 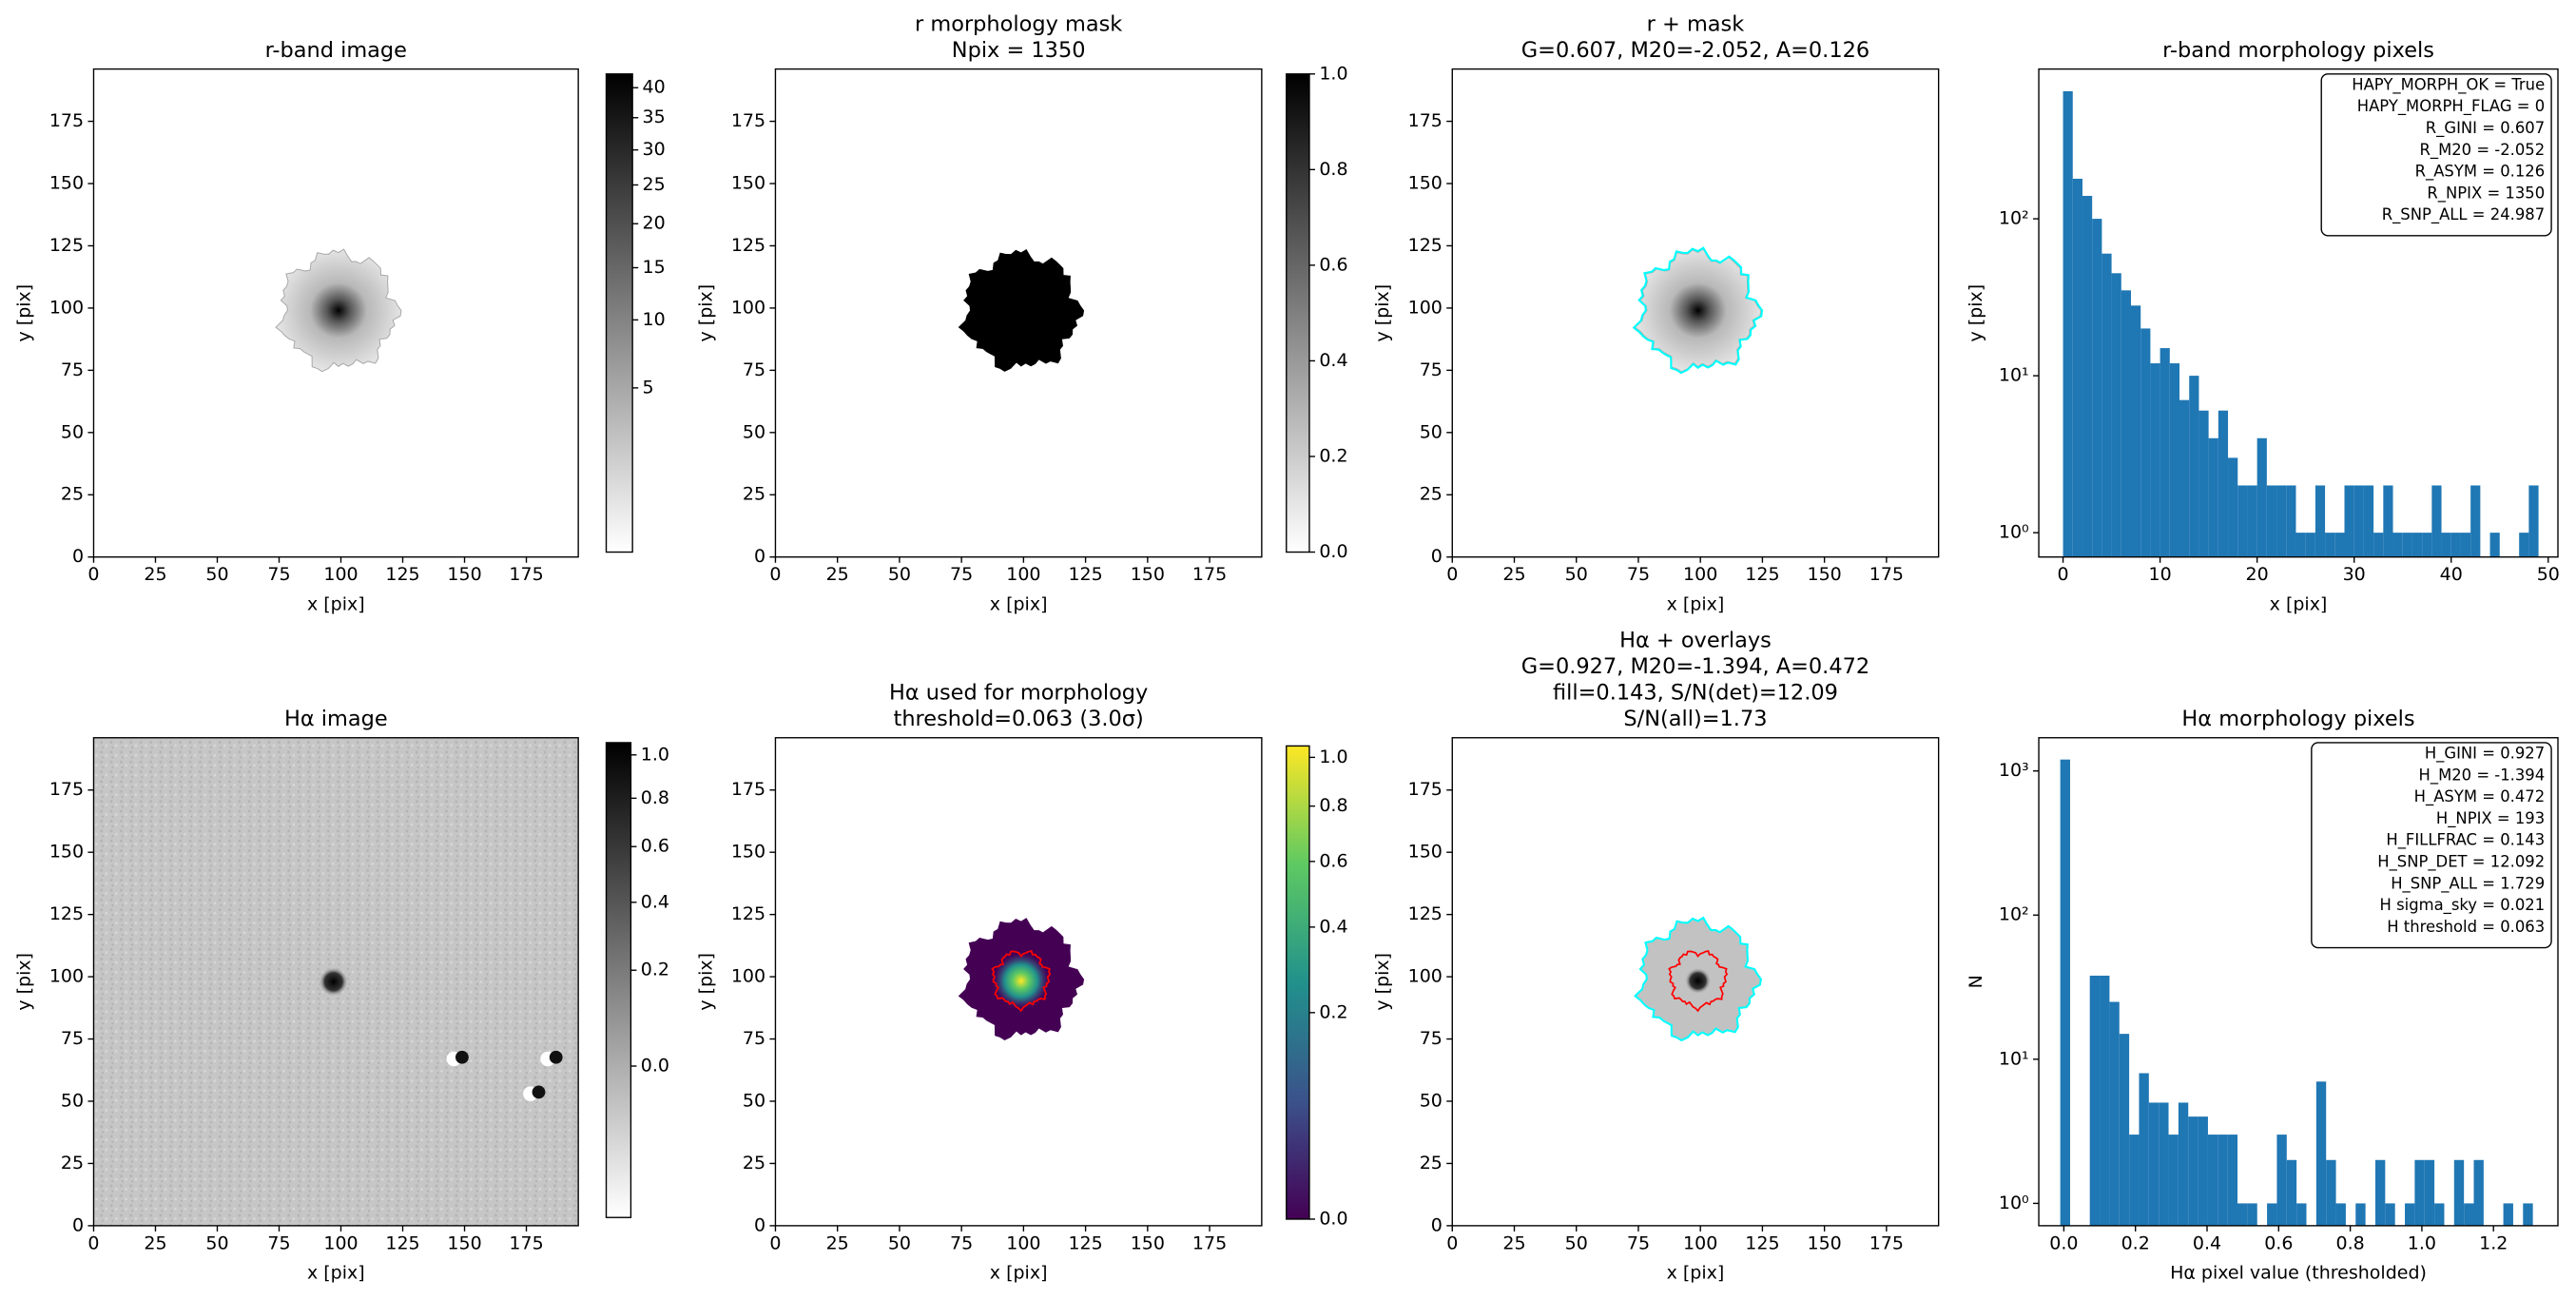 What do you see at coordinates (336, 50) in the screenshot?
I see `chart-title: r-band image` at bounding box center [336, 50].